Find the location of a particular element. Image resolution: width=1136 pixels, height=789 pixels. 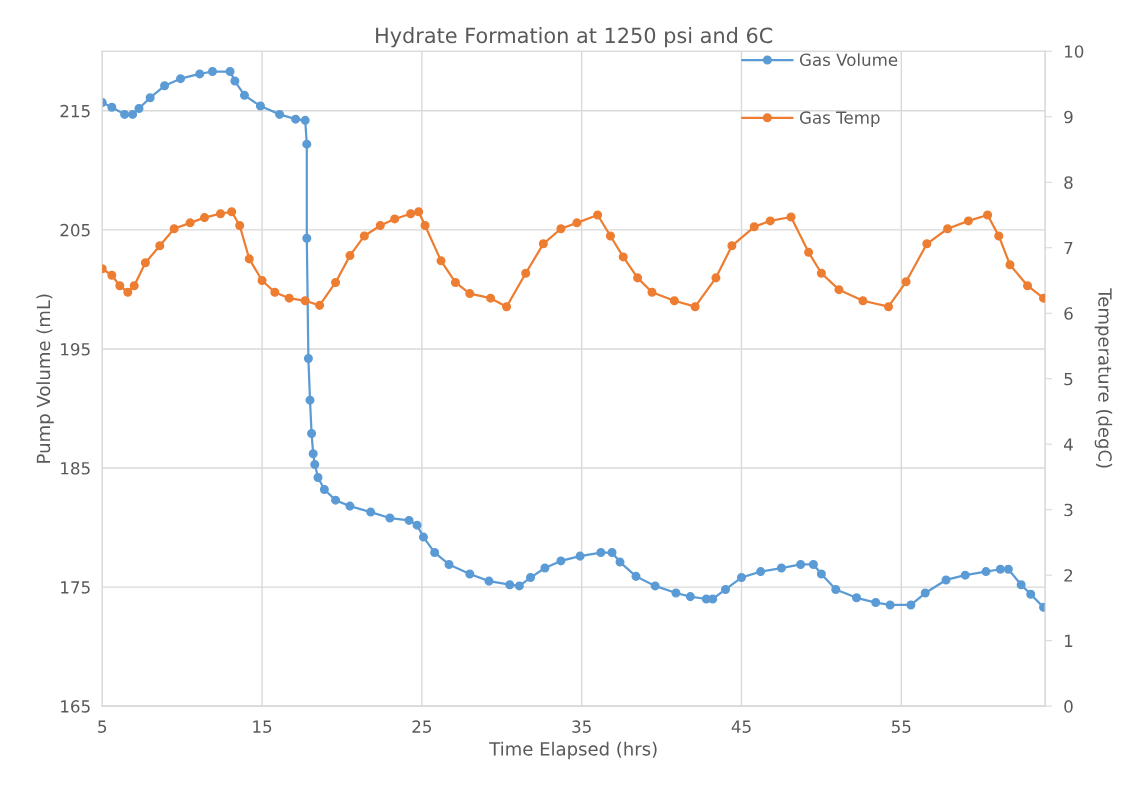

y-axis-title: Pump Volume (mL) is located at coordinates (45, 378).